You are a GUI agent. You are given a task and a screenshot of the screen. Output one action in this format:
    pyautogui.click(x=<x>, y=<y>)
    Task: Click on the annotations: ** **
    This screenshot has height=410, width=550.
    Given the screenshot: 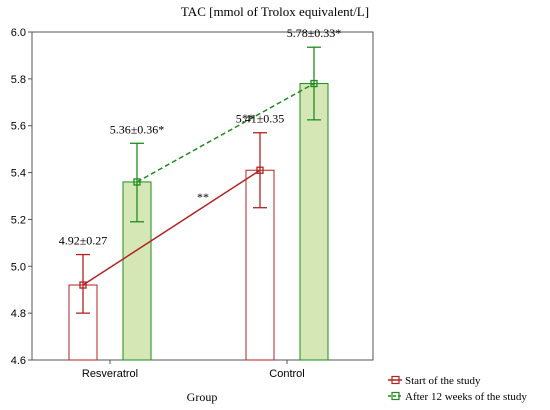 What is the action you would take?
    pyautogui.click(x=225, y=157)
    